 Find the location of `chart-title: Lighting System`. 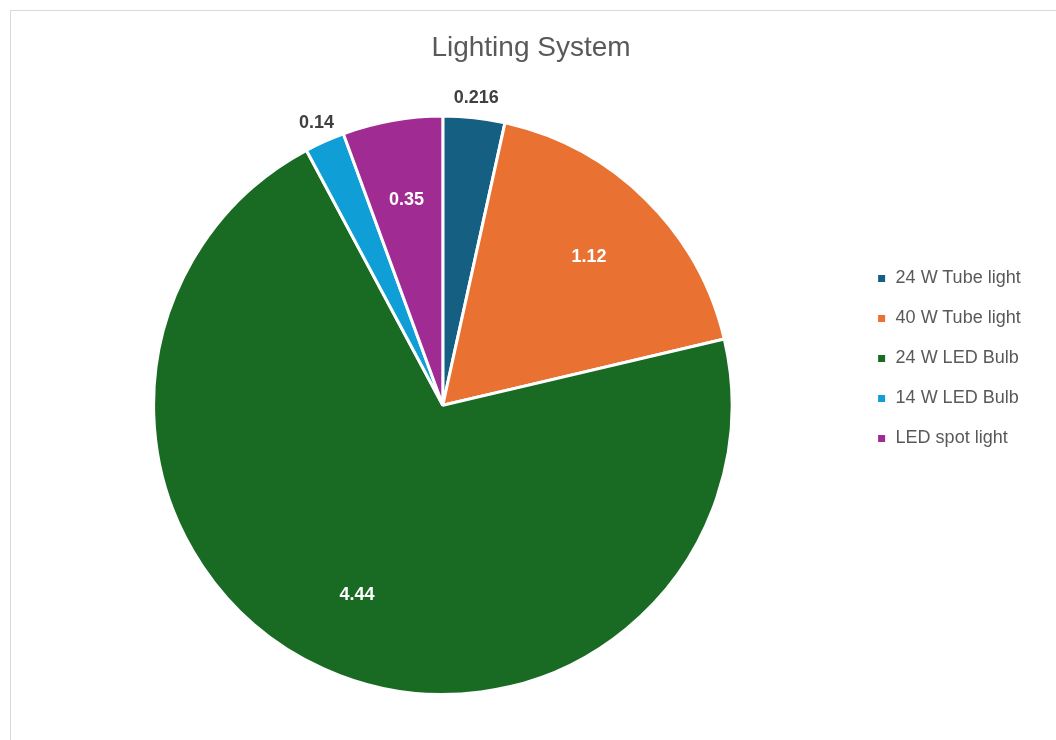

chart-title: Lighting System is located at coordinates (531, 46).